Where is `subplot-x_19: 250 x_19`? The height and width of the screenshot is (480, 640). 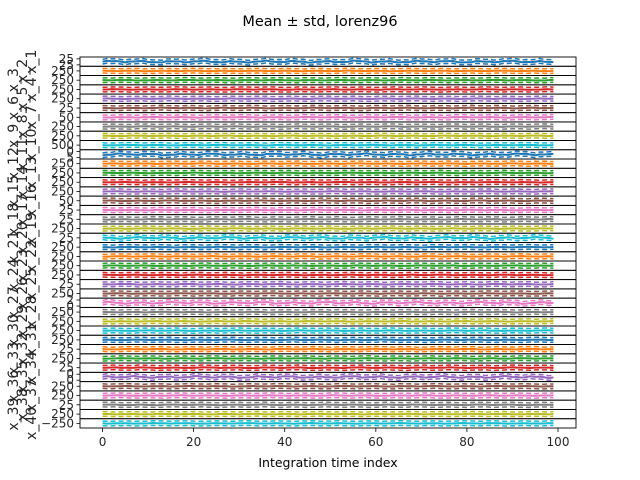
subplot-x_19: 250 x_19 is located at coordinates (300, 228).